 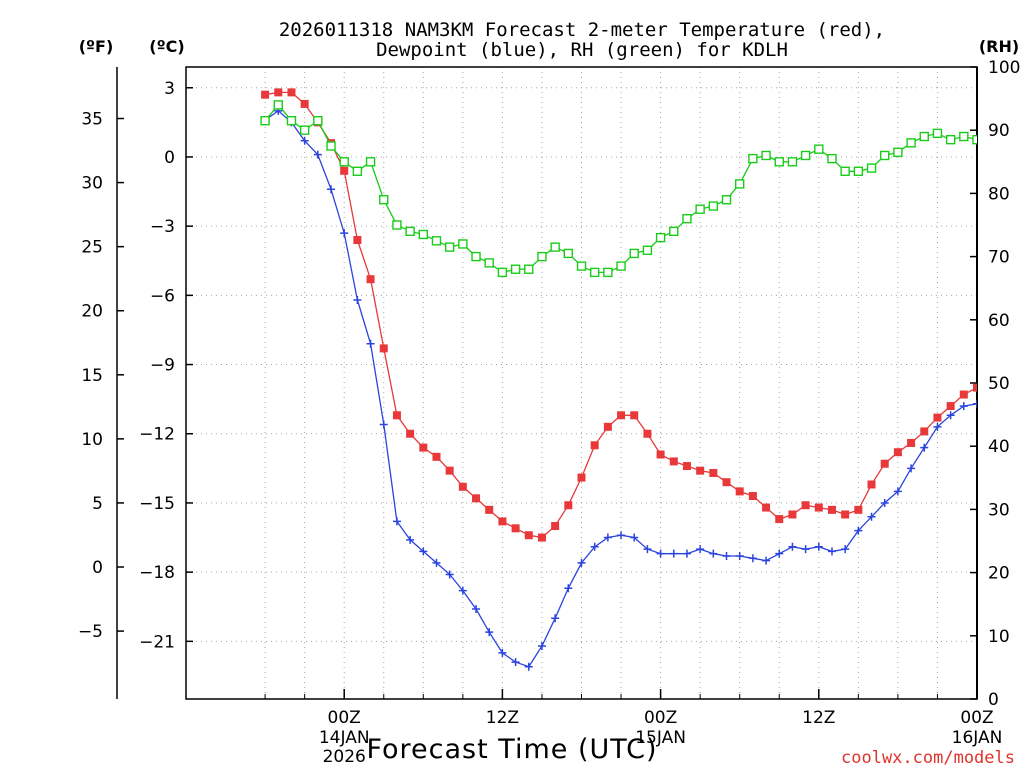 I want to click on source-credit: coolwx.com/models, so click(x=928, y=758).